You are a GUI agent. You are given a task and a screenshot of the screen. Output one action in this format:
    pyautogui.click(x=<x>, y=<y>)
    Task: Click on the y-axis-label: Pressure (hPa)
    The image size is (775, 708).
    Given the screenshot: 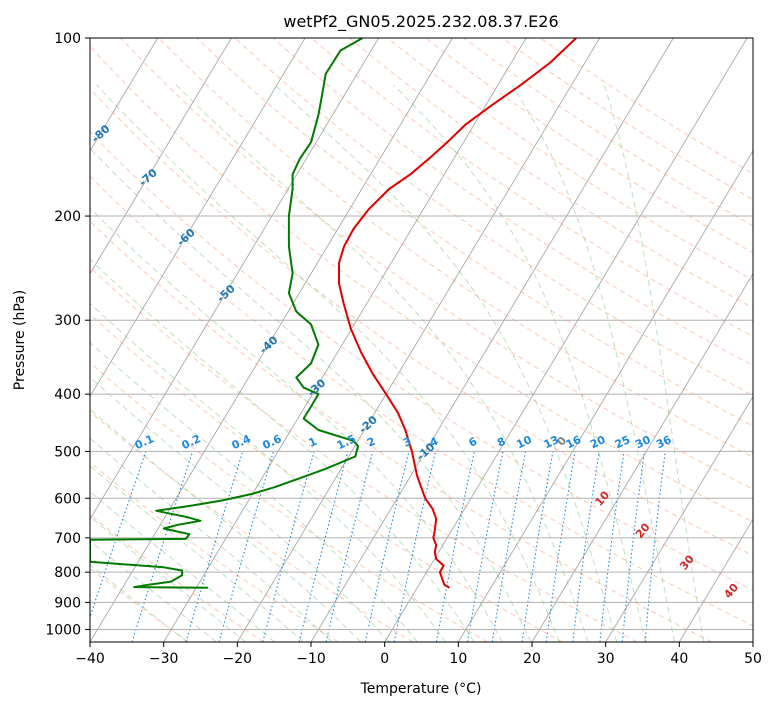 What is the action you would take?
    pyautogui.click(x=20, y=340)
    